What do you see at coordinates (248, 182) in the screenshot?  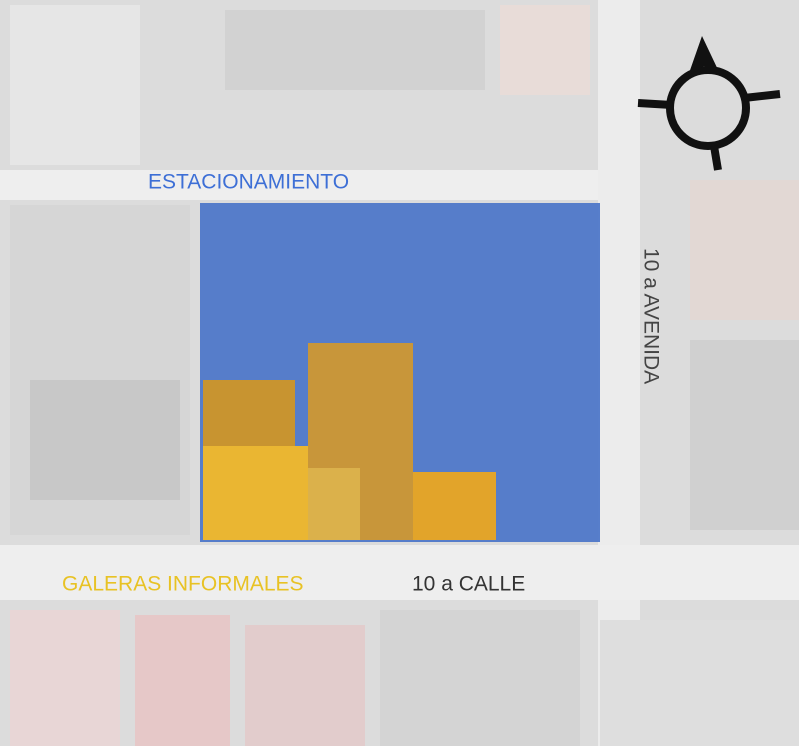 I see `parking-label: ESTACIONAMIENTO` at bounding box center [248, 182].